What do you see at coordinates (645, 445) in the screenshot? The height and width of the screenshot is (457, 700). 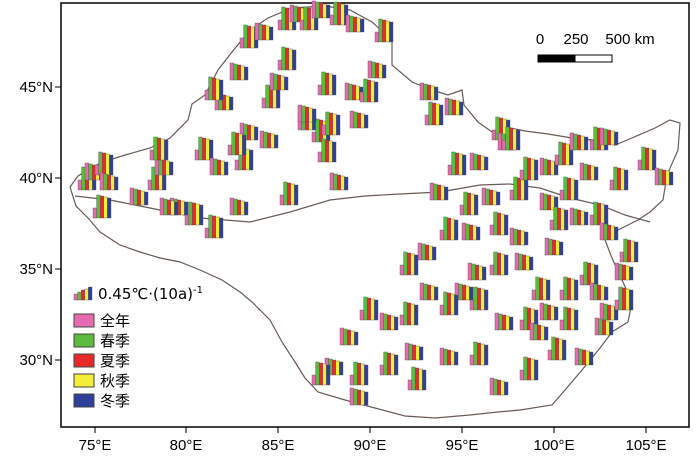 I see `x-tick-label: 105°E` at bounding box center [645, 445].